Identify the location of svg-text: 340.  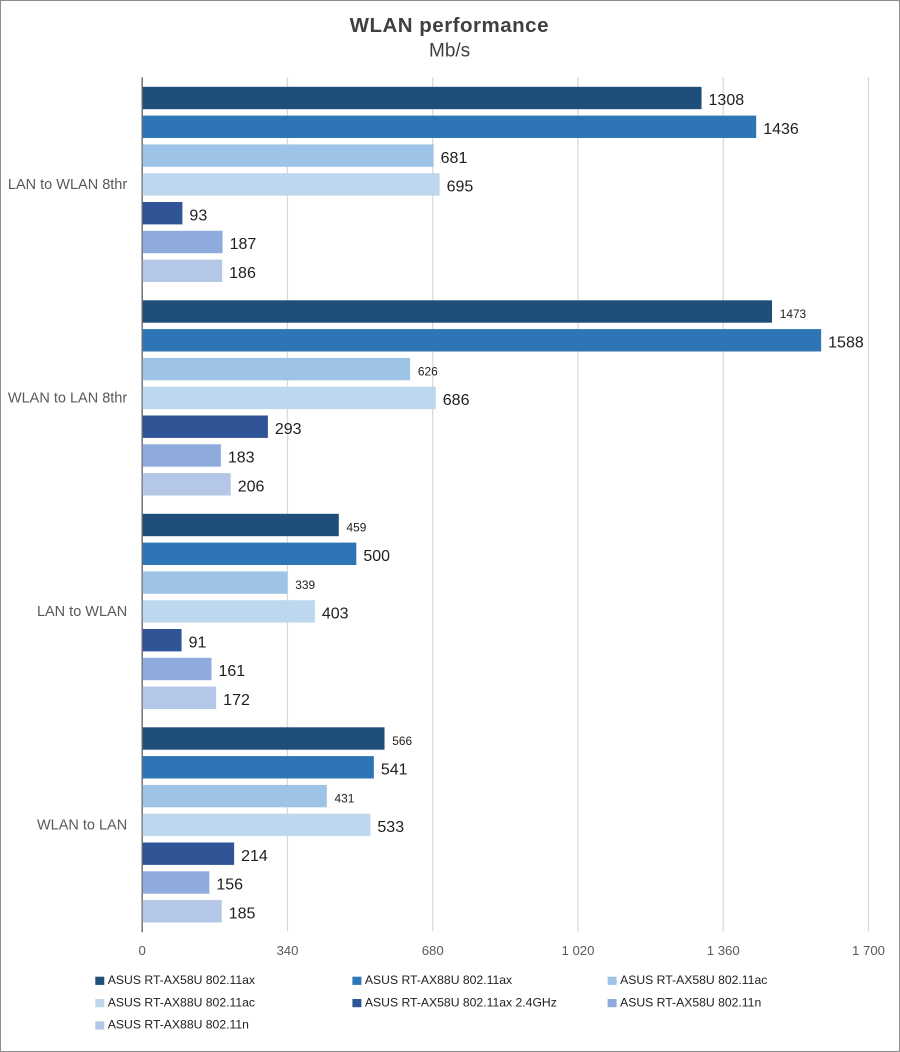
(287, 950).